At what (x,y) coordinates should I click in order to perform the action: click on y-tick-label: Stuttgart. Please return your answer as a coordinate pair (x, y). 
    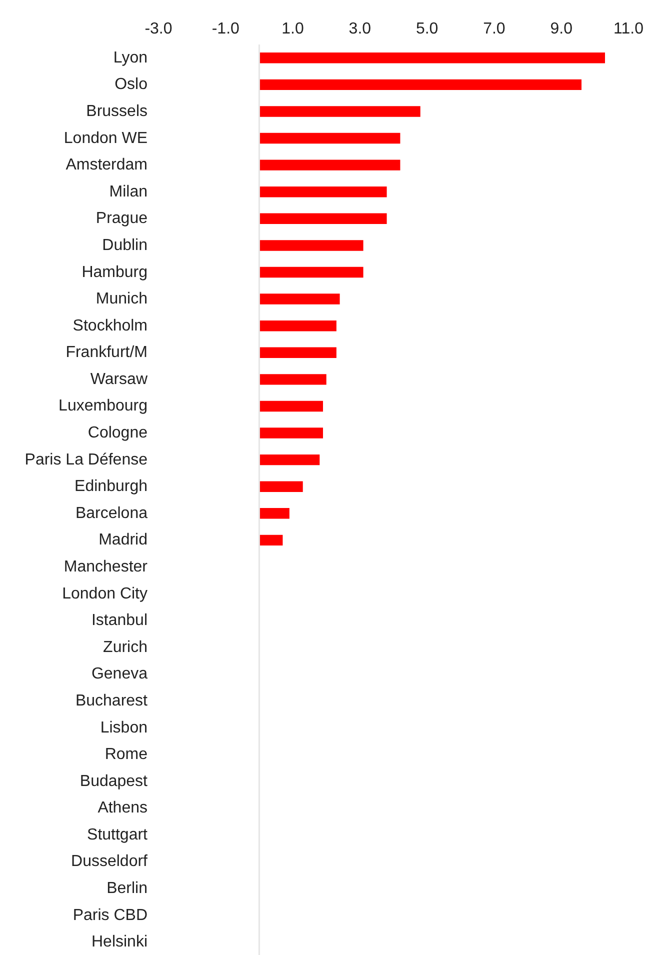
    Looking at the image, I should click on (117, 835).